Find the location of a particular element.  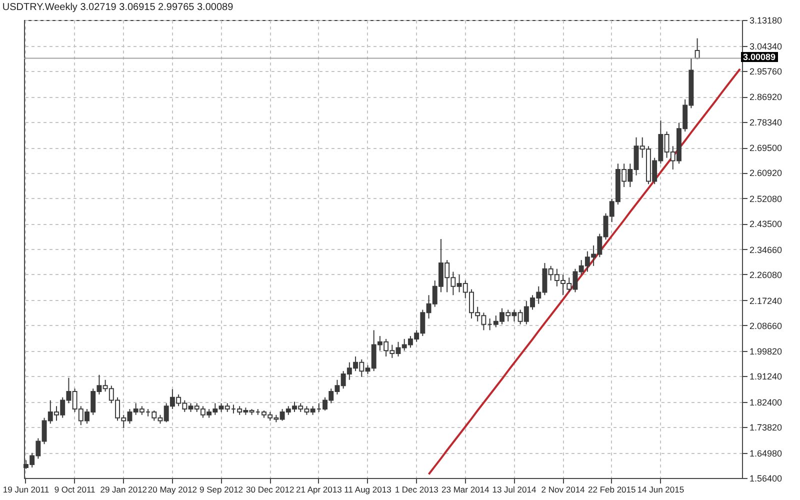

x-tick-label: 29 Jan 2012 is located at coordinates (124, 489).